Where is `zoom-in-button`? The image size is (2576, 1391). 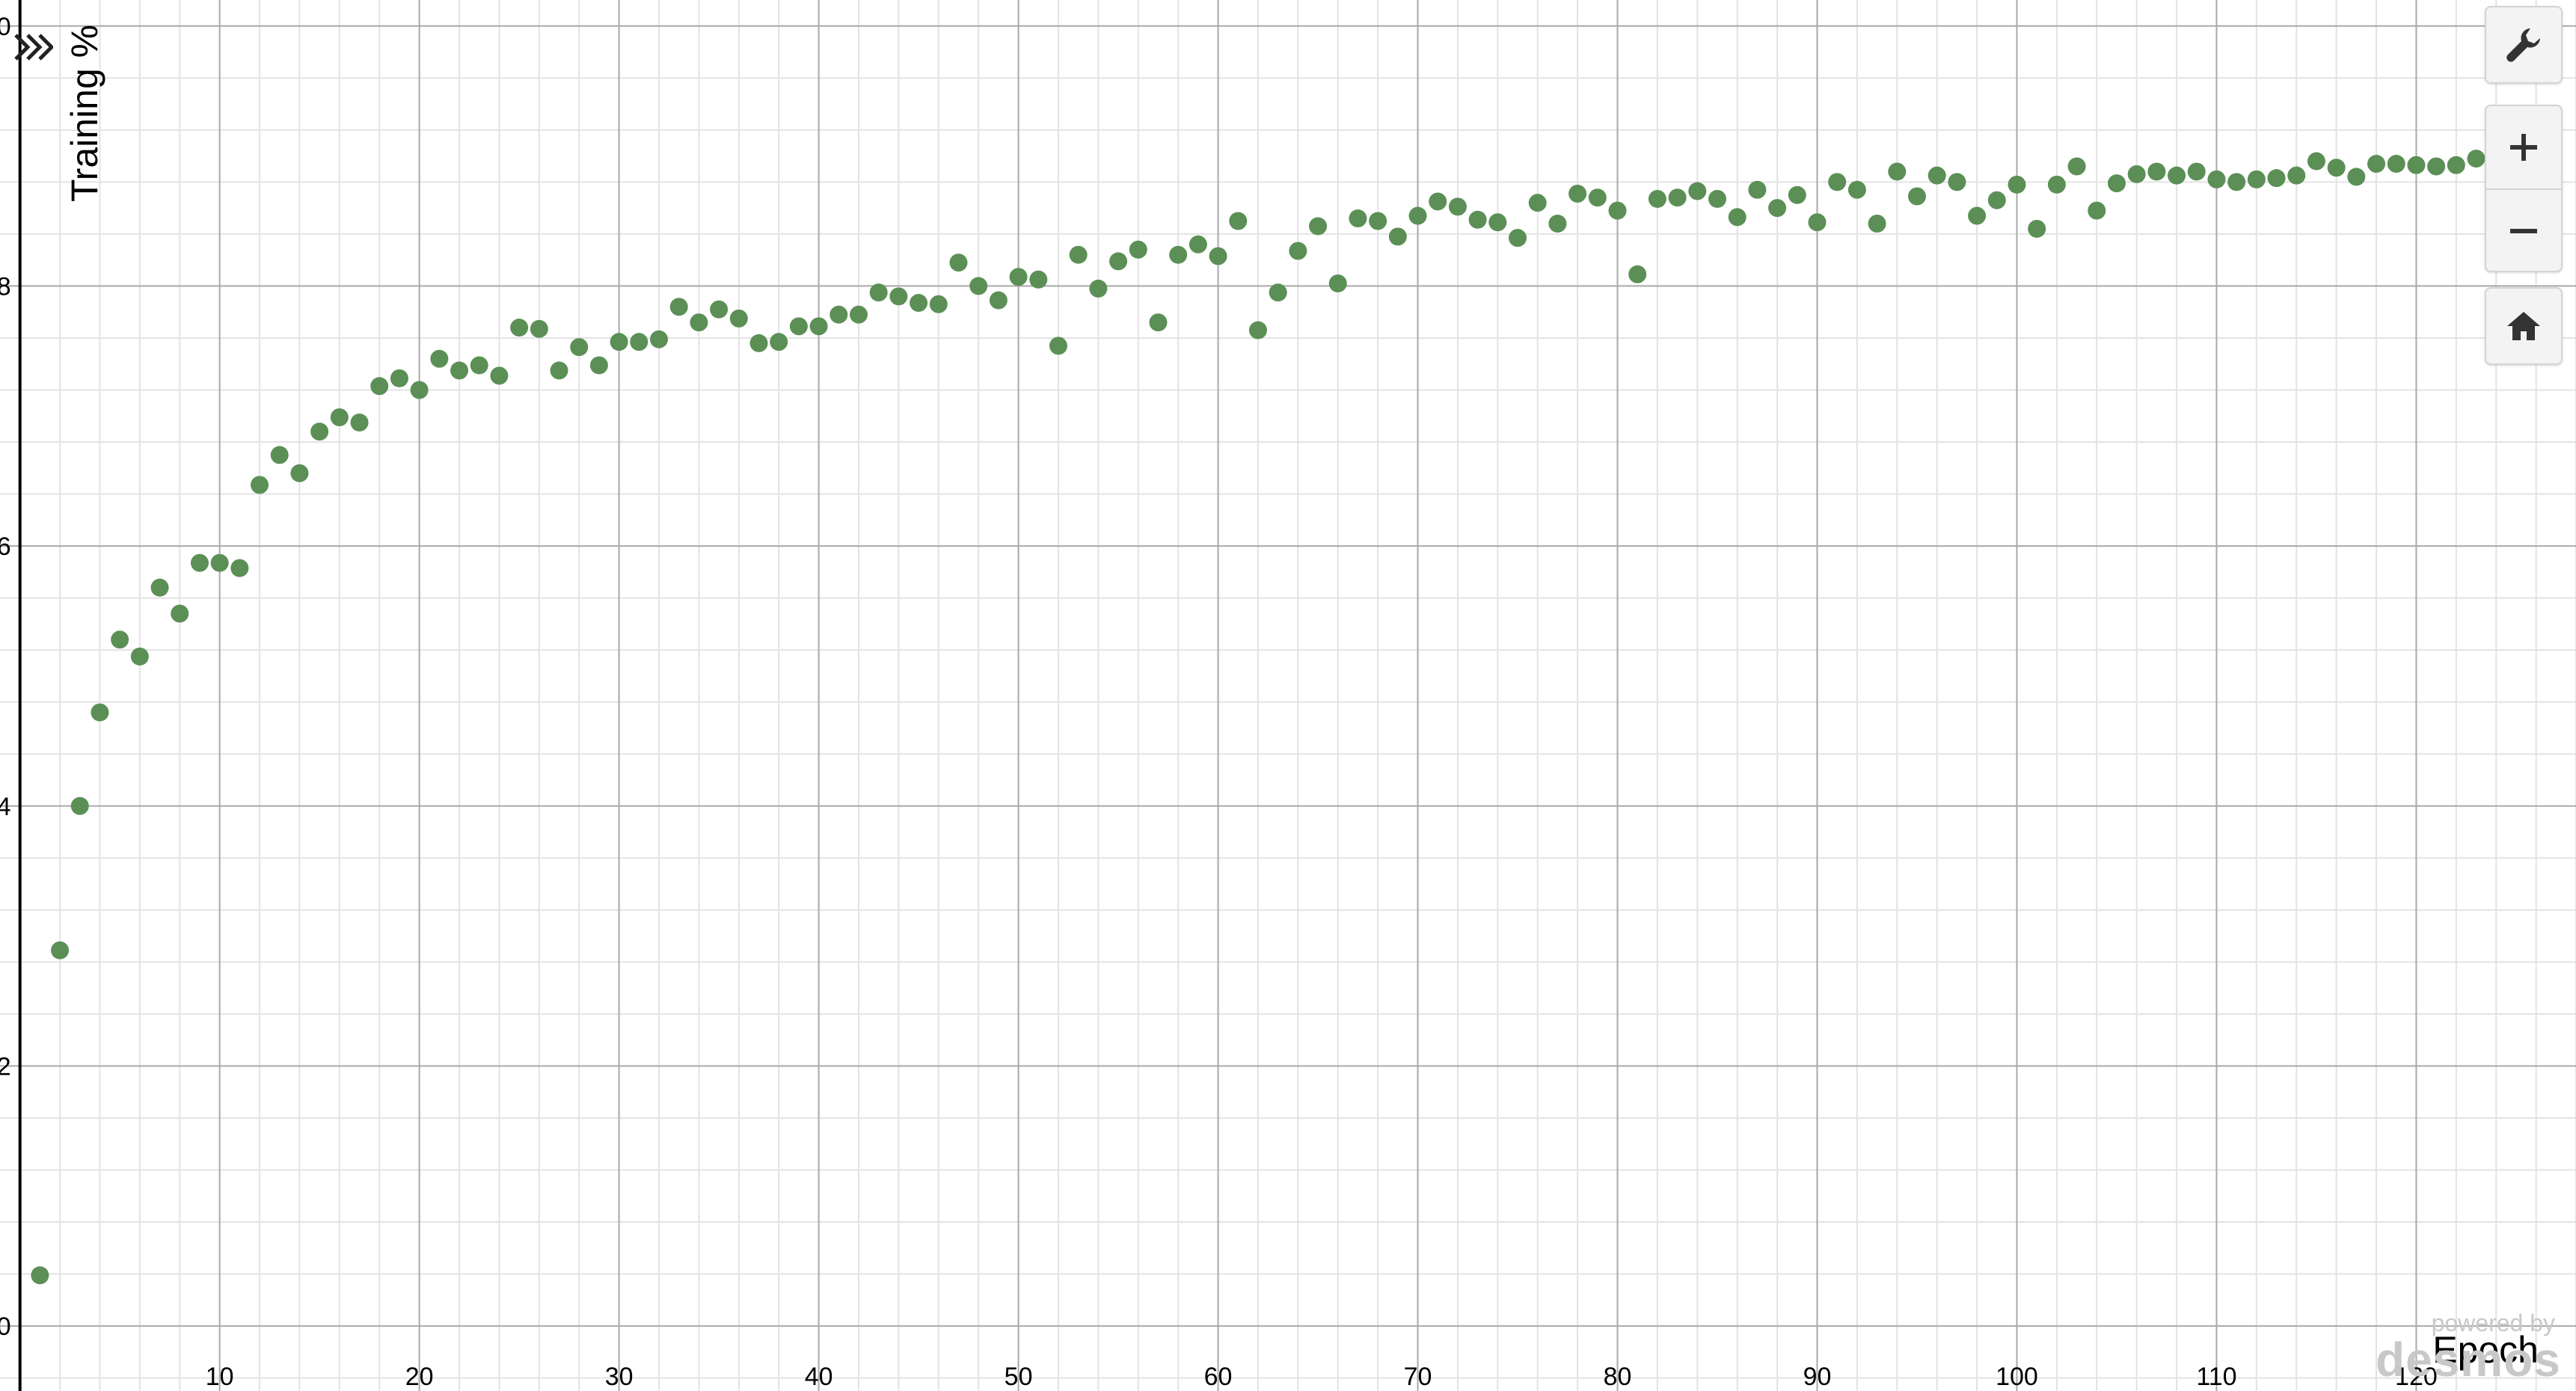
zoom-in-button is located at coordinates (2523, 147).